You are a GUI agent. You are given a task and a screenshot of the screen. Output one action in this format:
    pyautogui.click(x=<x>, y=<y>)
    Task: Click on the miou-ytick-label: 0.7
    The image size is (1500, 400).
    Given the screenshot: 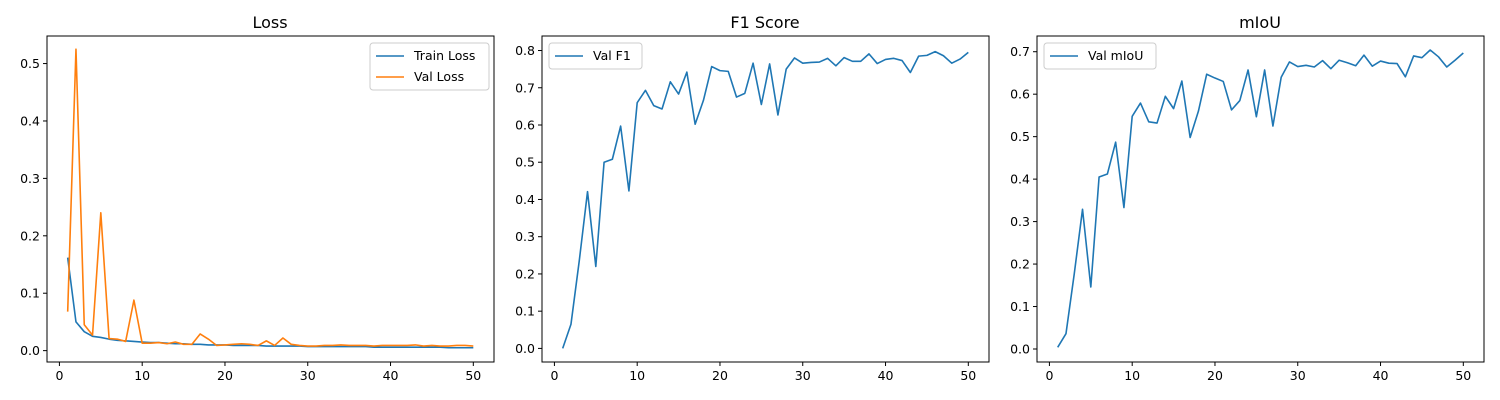 What is the action you would take?
    pyautogui.click(x=1020, y=51)
    